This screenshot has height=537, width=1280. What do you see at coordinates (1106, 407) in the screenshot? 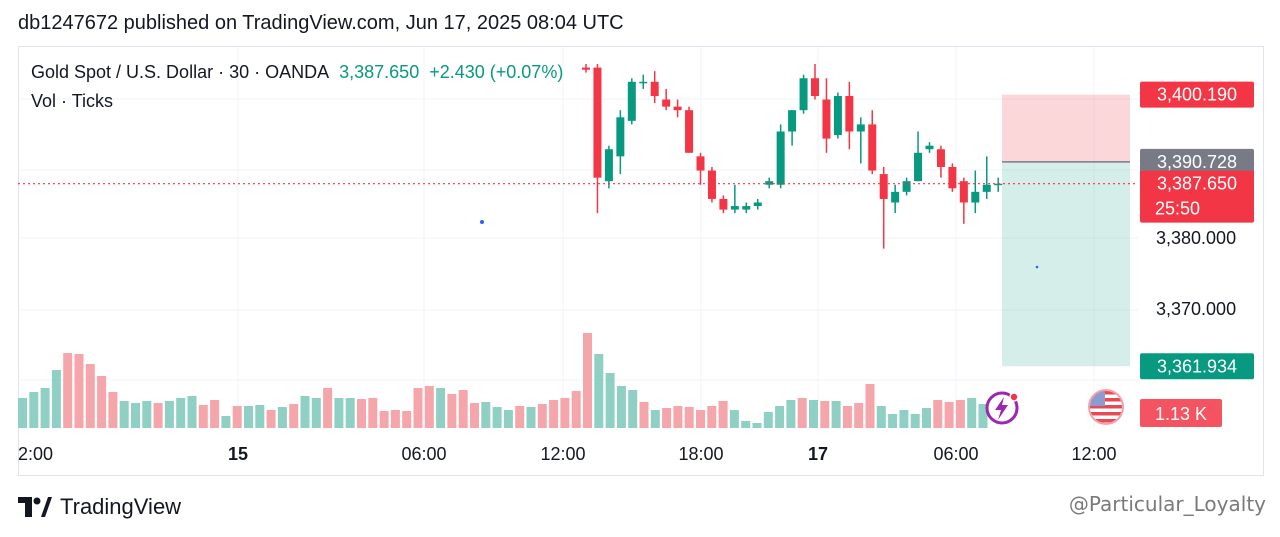
I see `us-flag-icon` at bounding box center [1106, 407].